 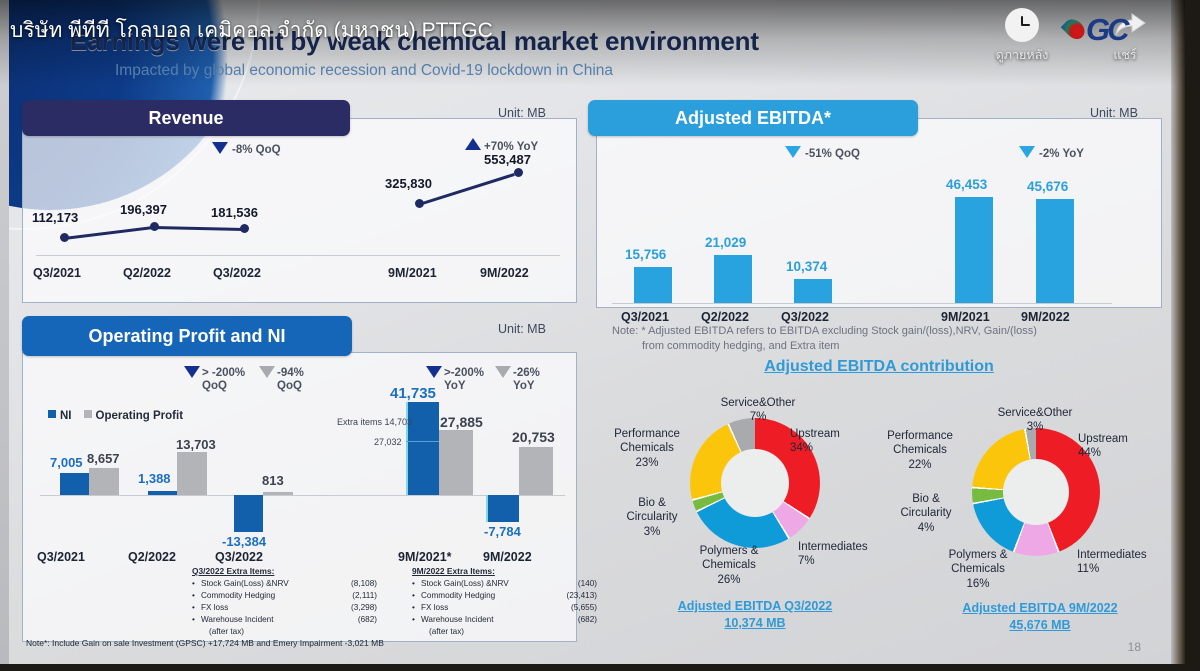 I want to click on share-arrow-svg, so click(x=1130, y=24).